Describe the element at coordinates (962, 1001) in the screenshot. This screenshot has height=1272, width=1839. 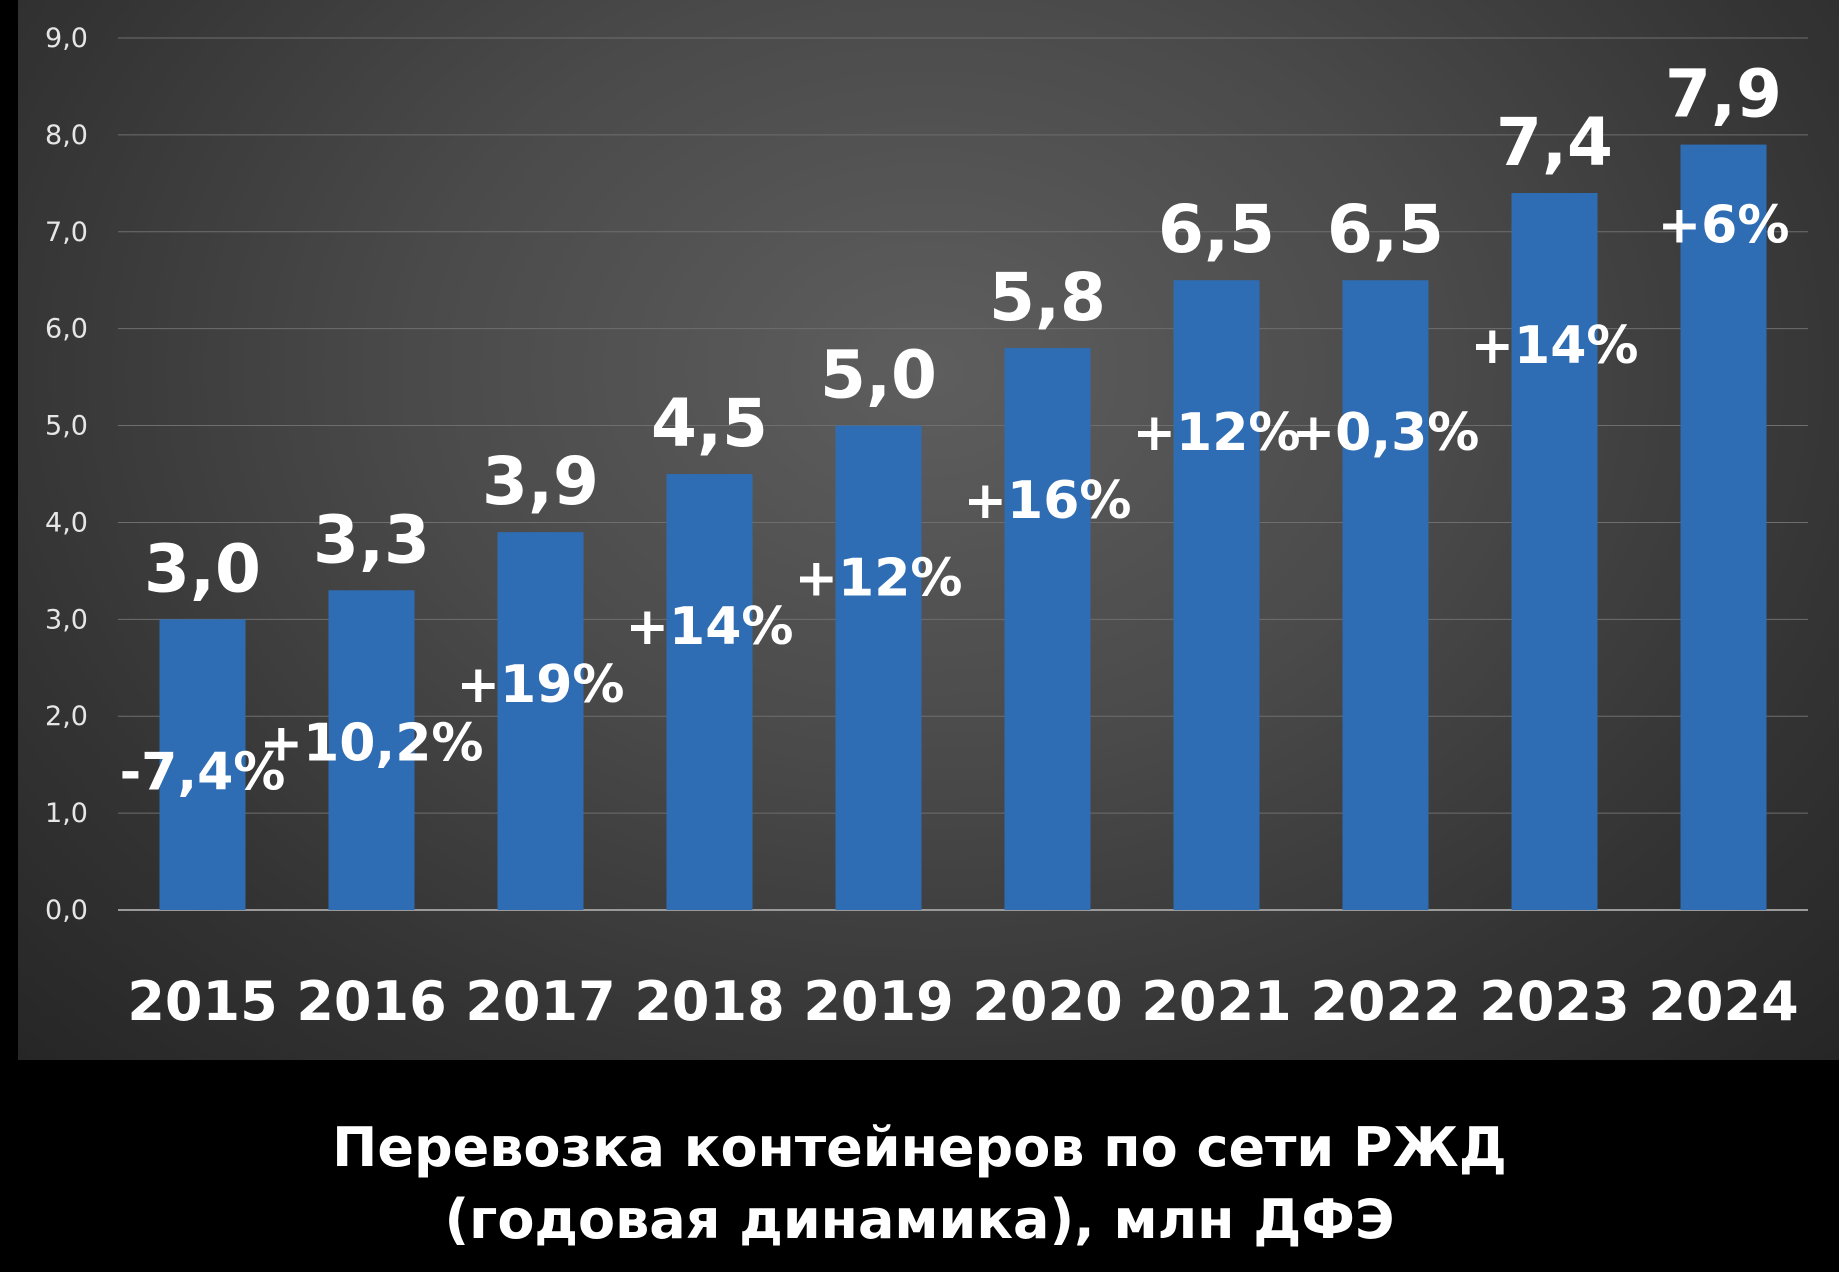
I see `x-axis-ticks: 2015 2016 2017 2018 2019 2020 2021 2022 2023 2024` at that location.